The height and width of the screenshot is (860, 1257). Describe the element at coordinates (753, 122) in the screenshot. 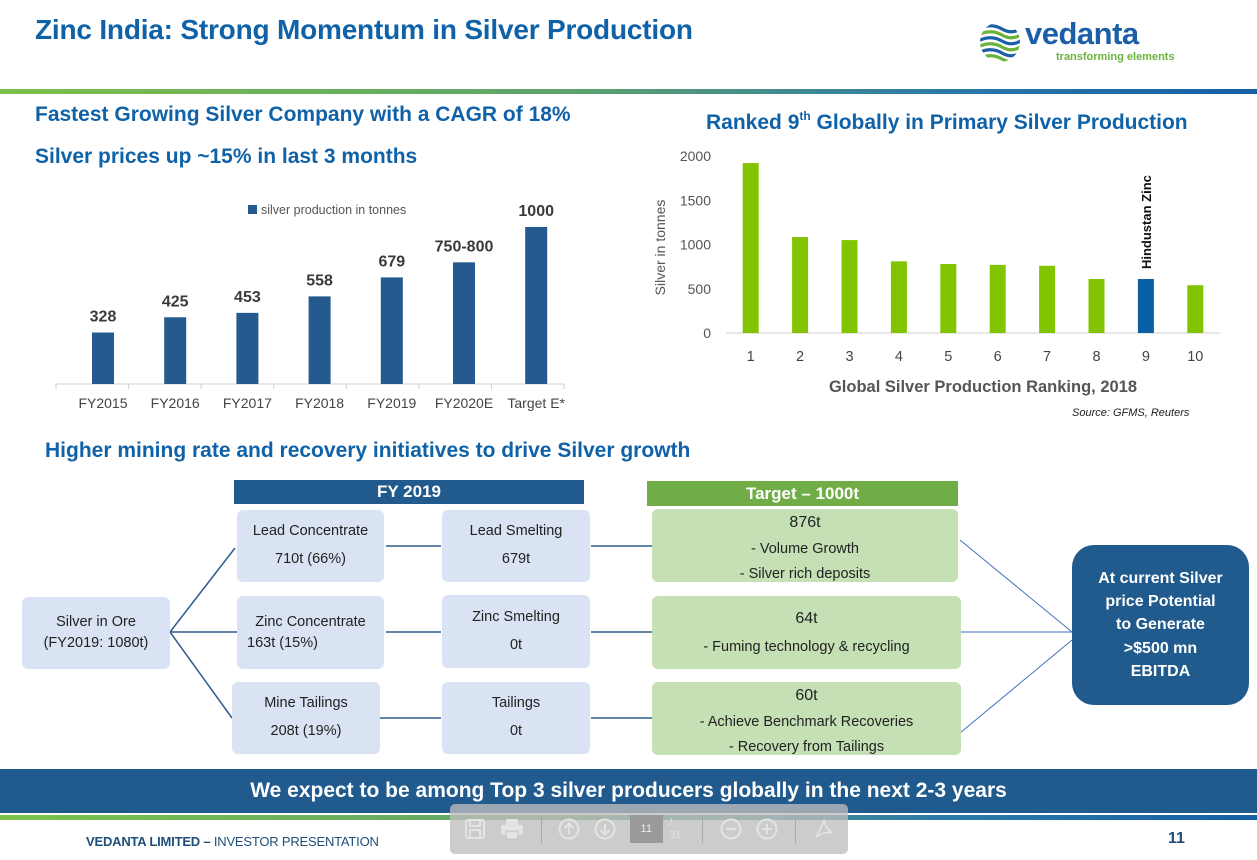

I see `ranking-heading-text: Ranked 9` at that location.